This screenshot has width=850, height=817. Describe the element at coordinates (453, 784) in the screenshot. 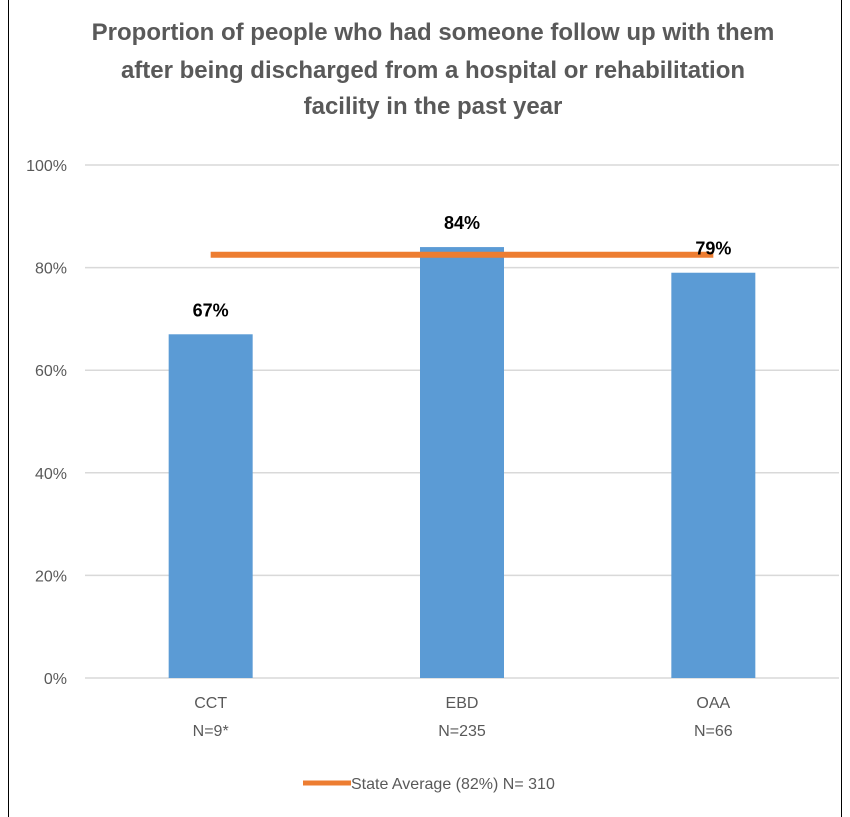

I see `legend-label-state-average: State Average (82%) N= 310` at that location.